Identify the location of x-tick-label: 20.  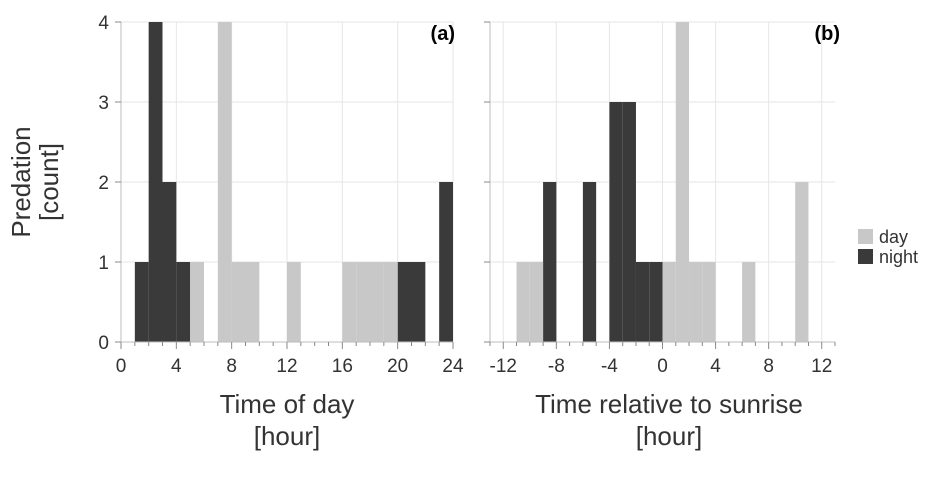
(397, 366).